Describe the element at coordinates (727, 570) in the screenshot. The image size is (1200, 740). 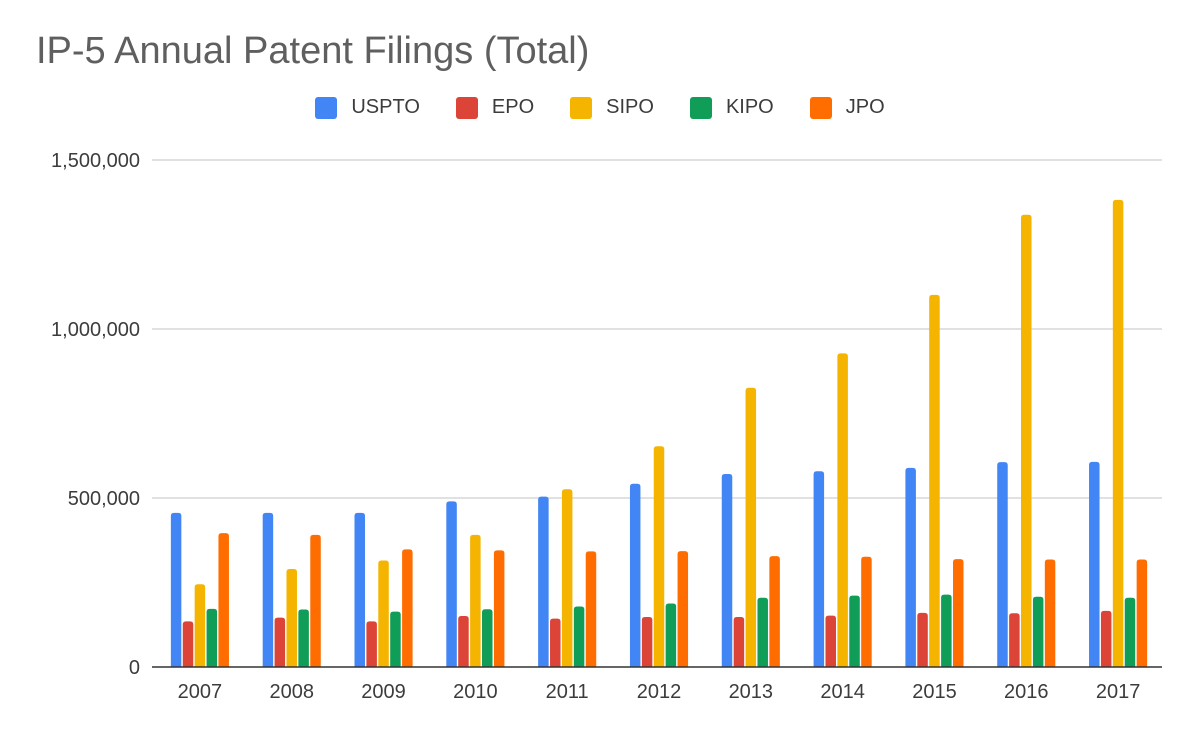
I see `bar-uspto-2013` at that location.